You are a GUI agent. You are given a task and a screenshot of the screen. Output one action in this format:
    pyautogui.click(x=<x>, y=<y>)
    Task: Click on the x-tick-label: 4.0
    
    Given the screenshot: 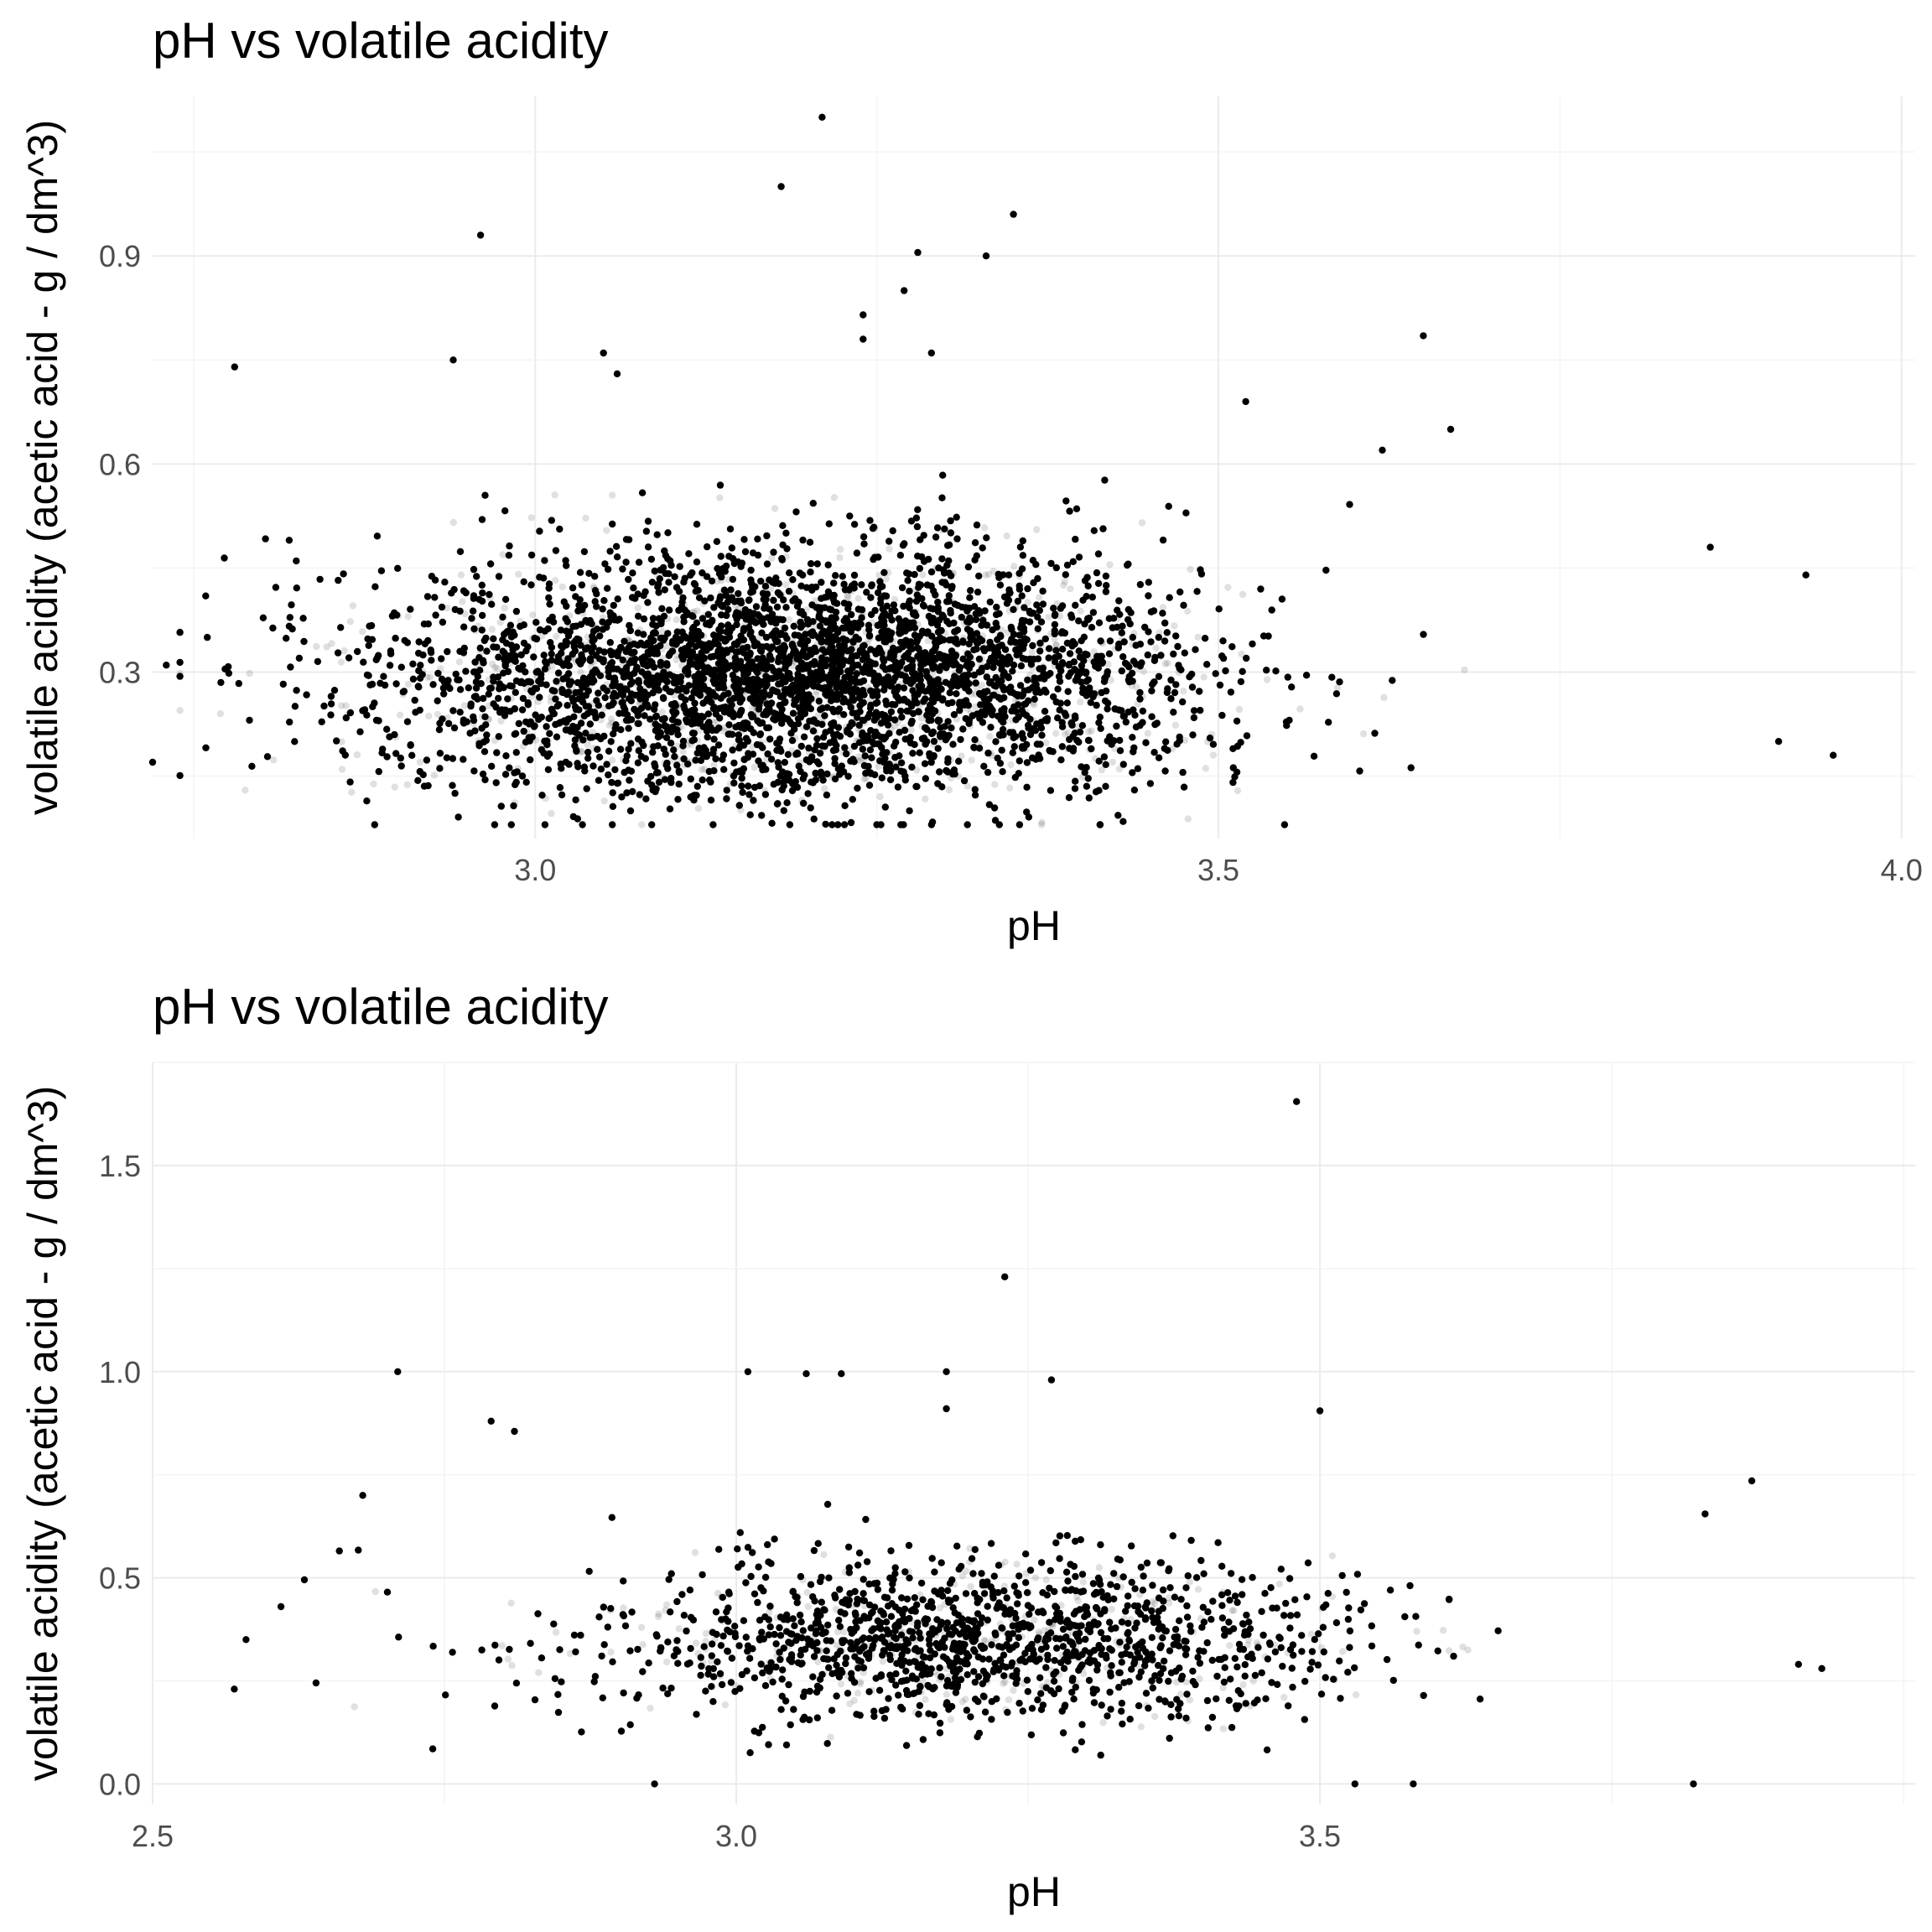 What is the action you would take?
    pyautogui.click(x=1902, y=870)
    